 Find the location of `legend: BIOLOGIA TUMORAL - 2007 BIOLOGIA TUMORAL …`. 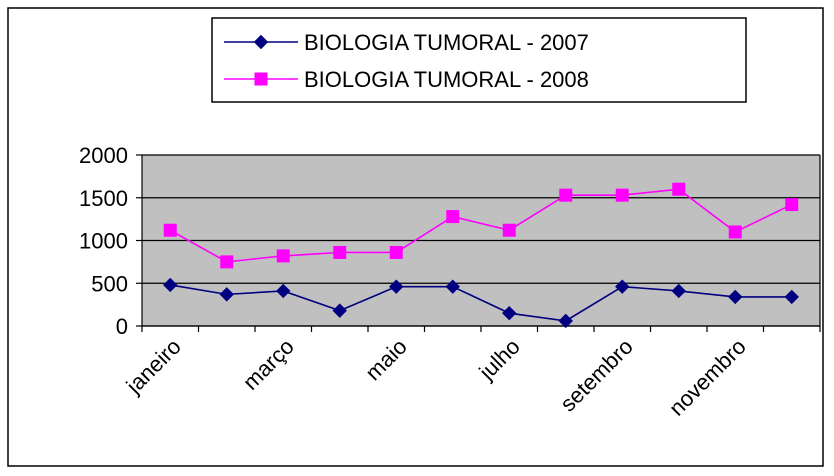

legend: BIOLOGIA TUMORAL - 2007 BIOLOGIA TUMORAL … is located at coordinates (479, 60).